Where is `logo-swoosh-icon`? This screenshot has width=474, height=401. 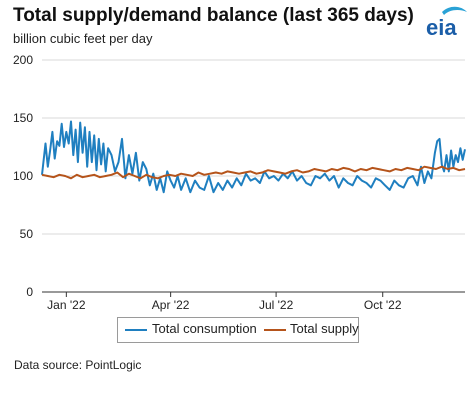 logo-swoosh-icon is located at coordinates (454, 10).